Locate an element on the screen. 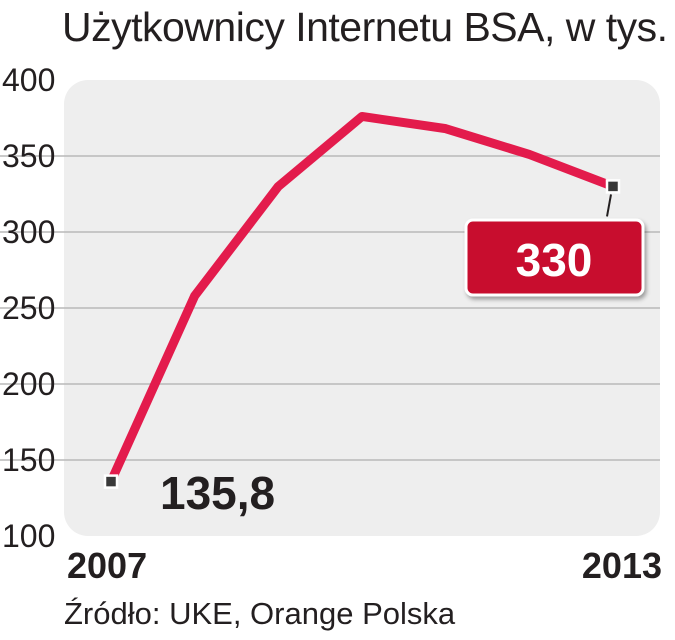 Image resolution: width=675 pixels, height=640 pixels. annotation-box is located at coordinates (554, 257).